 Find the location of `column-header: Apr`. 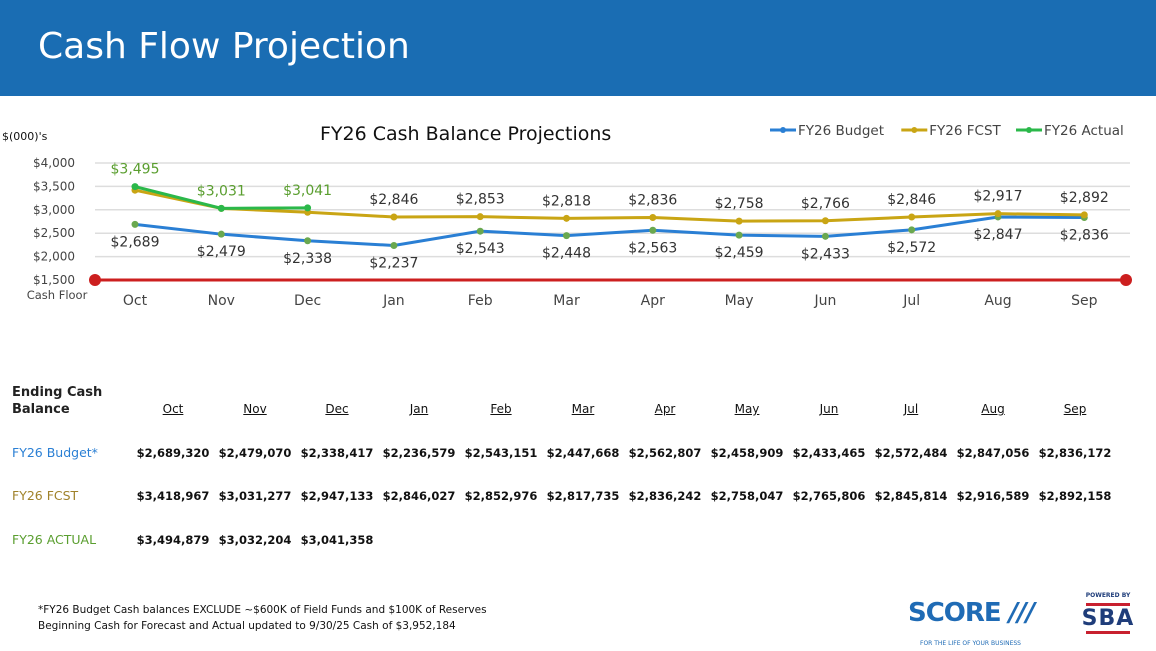

column-header: Apr is located at coordinates (665, 409).